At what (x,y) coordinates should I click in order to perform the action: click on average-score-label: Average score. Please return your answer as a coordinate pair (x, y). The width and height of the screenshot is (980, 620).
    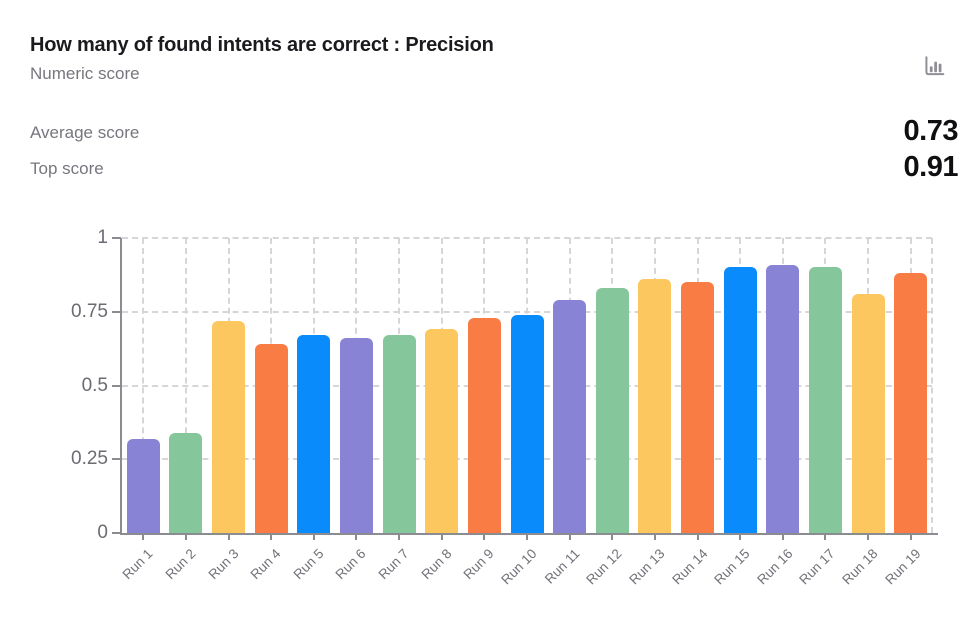
    Looking at the image, I should click on (85, 132).